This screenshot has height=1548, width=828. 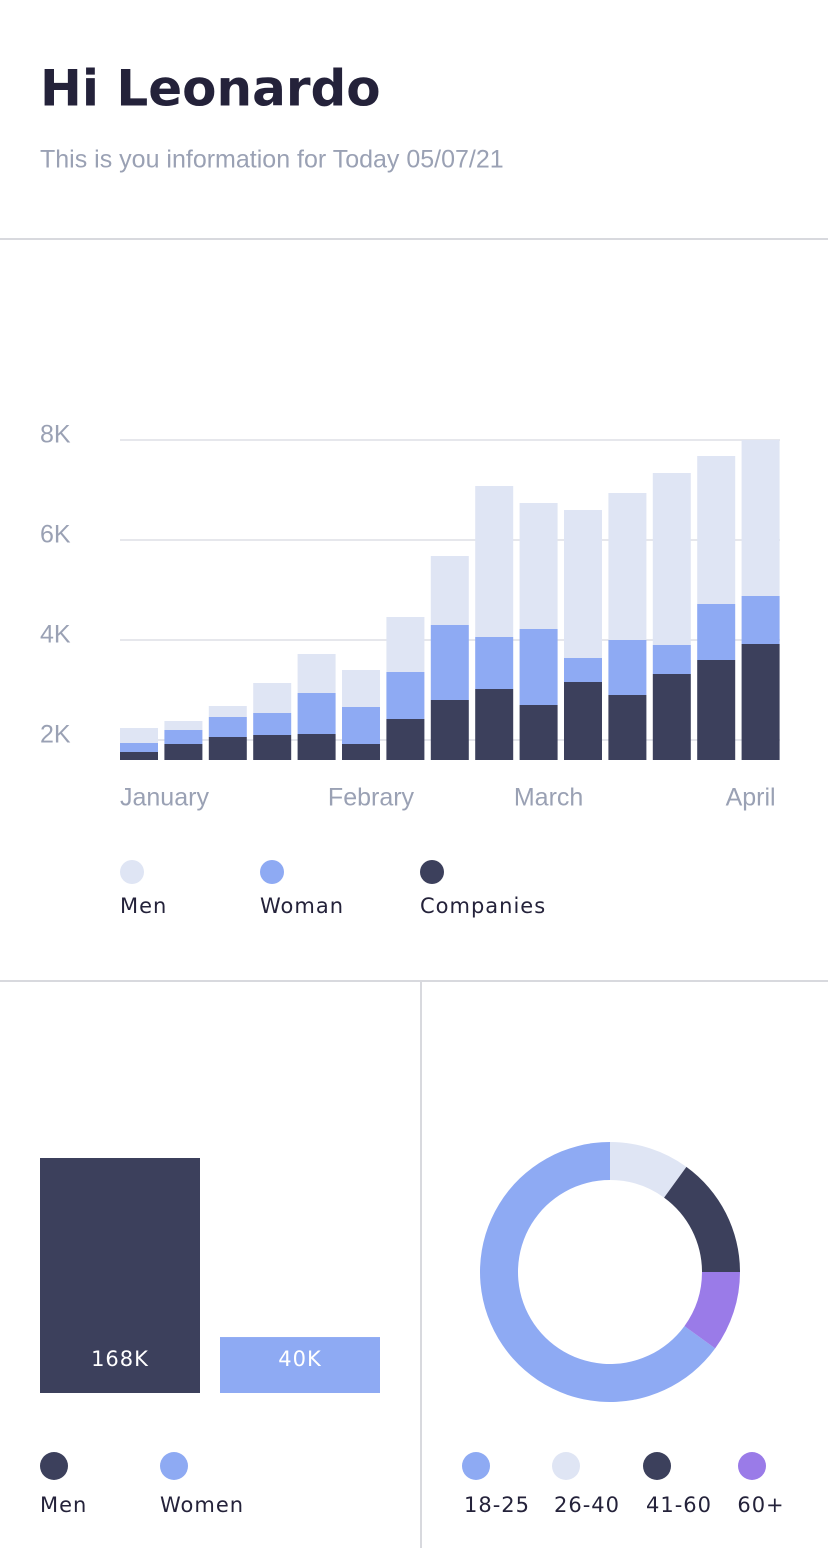 I want to click on y-tick-label: 4K, so click(x=55, y=635).